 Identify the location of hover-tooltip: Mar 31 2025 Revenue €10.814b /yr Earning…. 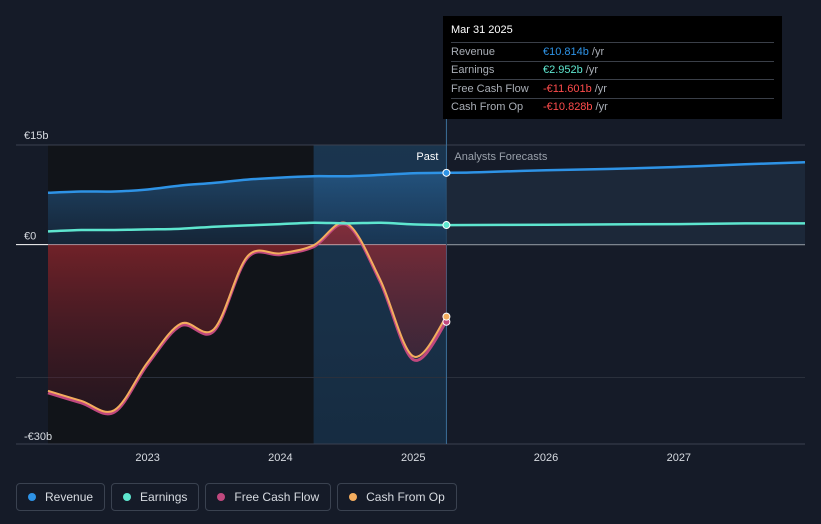
(612, 67).